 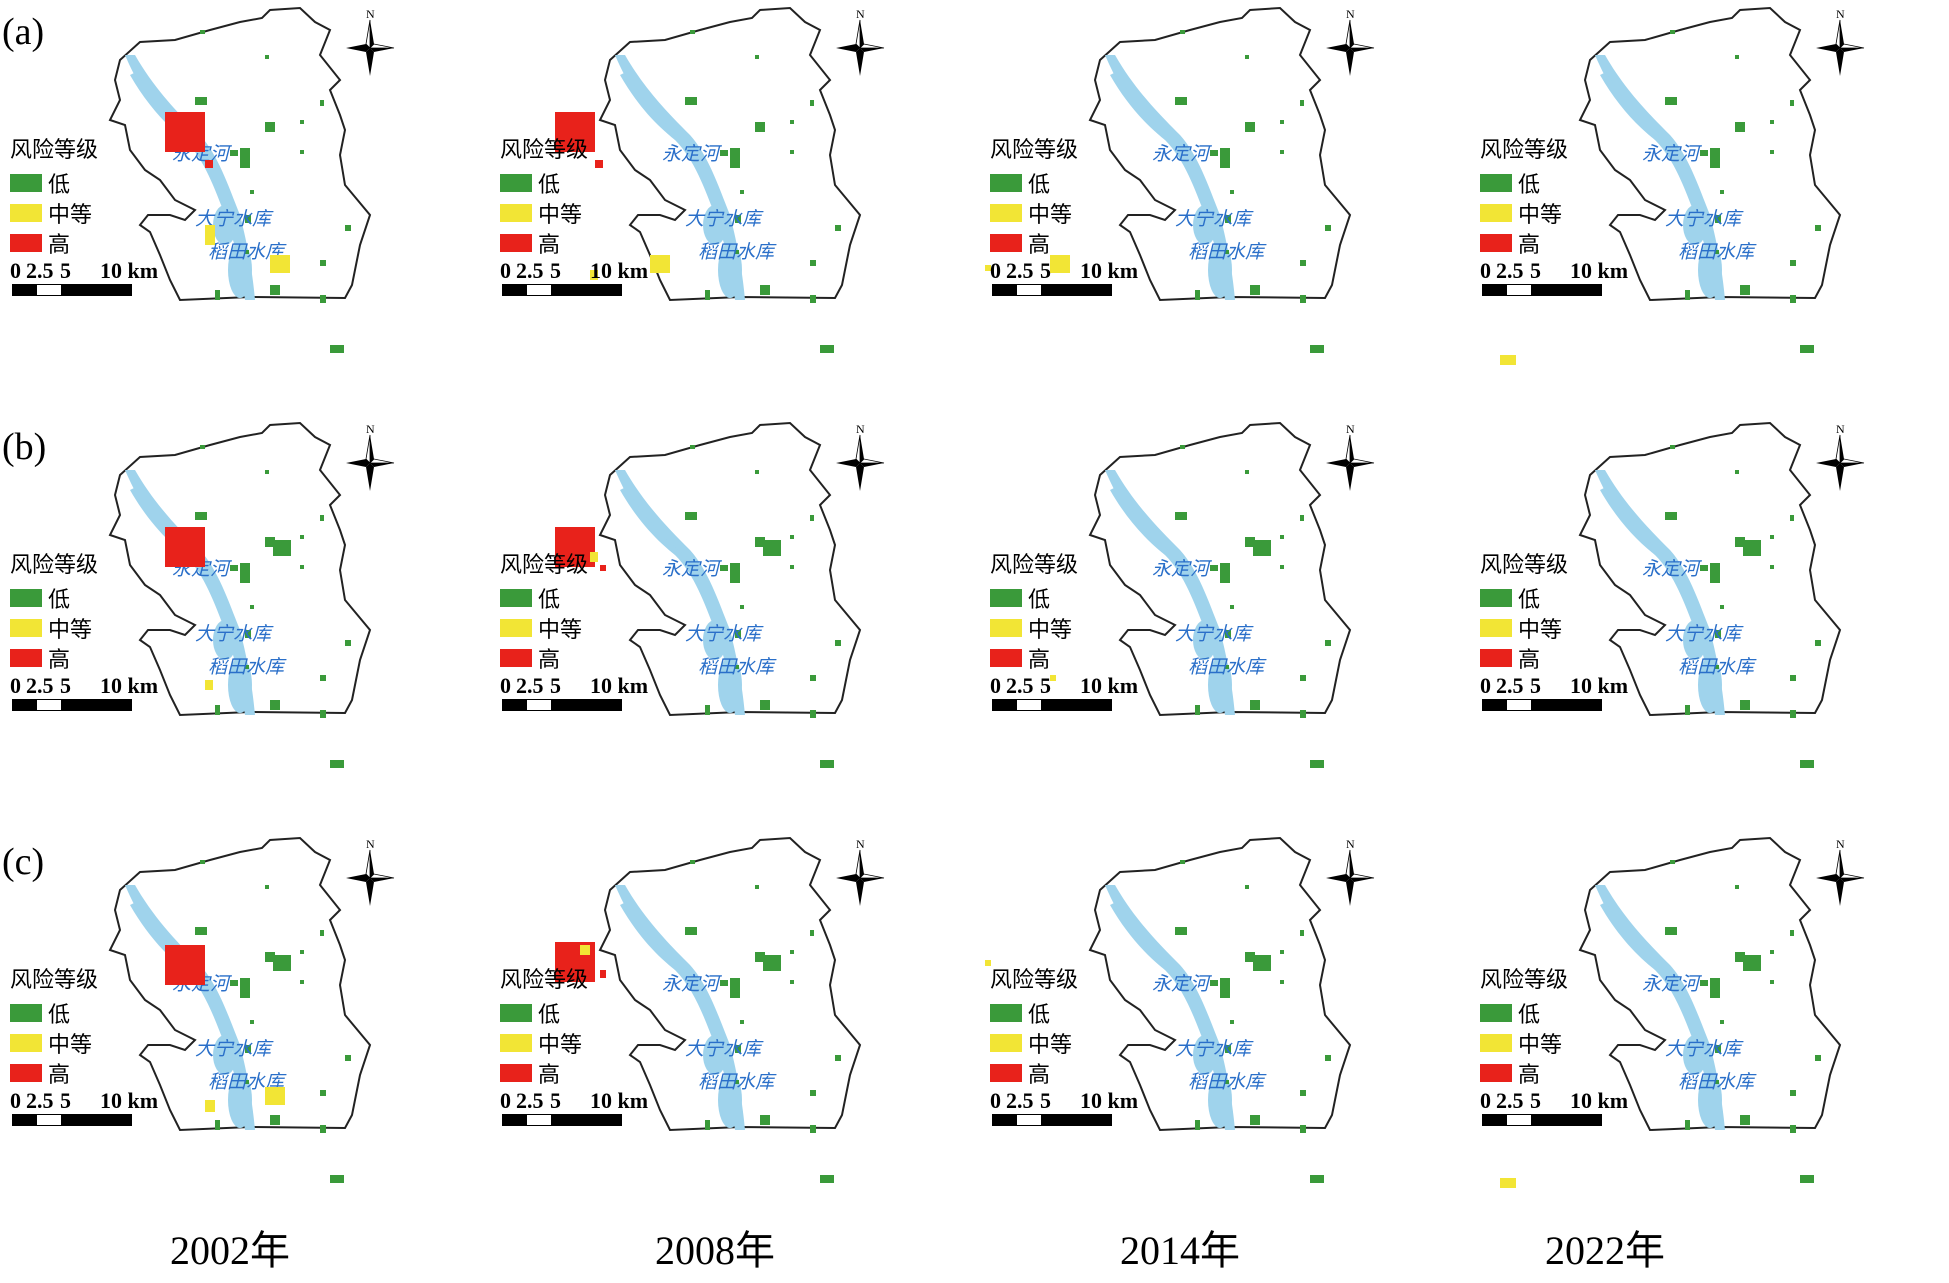 I want to click on scale-label: 0, so click(x=995, y=685).